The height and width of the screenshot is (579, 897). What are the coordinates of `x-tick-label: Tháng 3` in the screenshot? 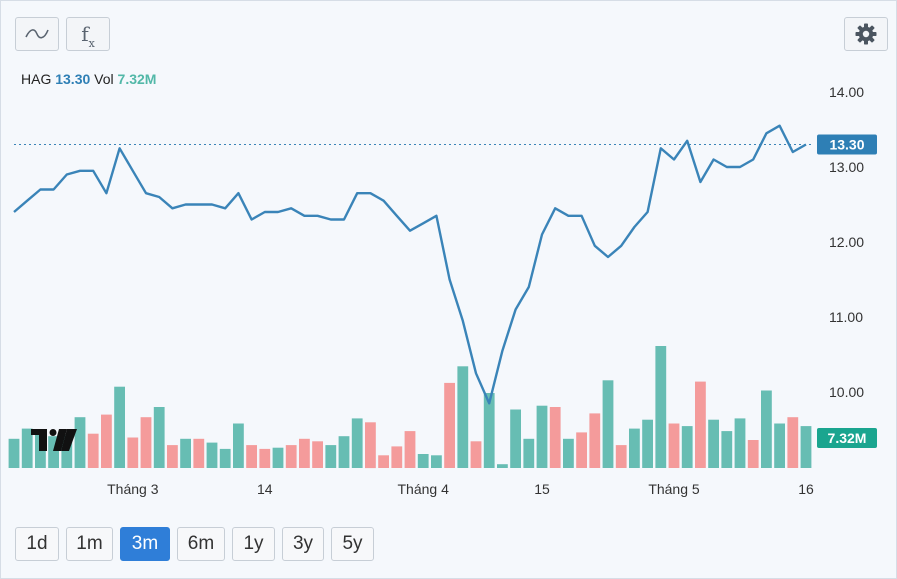 It's located at (133, 489).